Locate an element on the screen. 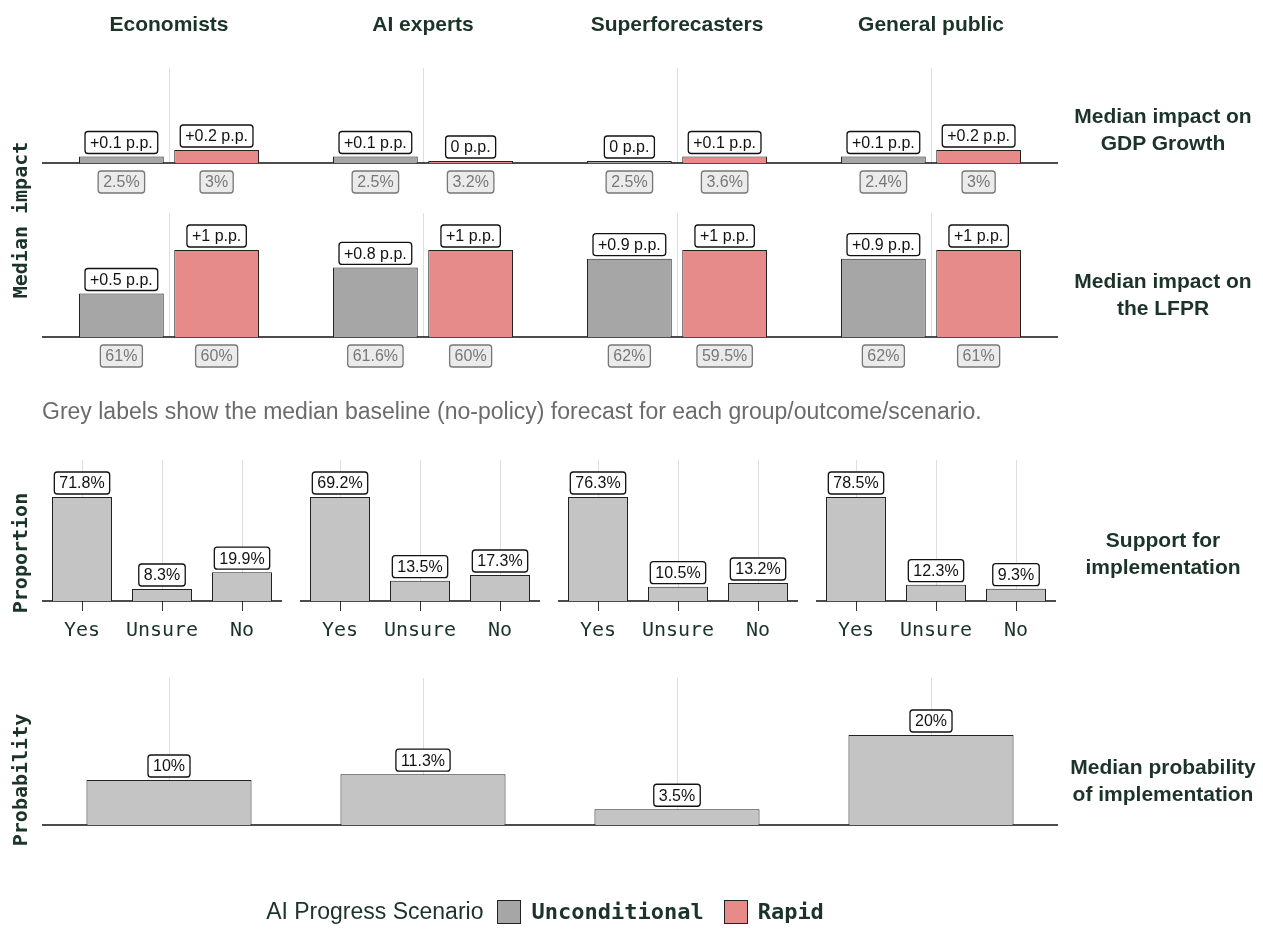 The width and height of the screenshot is (1263, 931). data-label: 71.8% is located at coordinates (82, 483).